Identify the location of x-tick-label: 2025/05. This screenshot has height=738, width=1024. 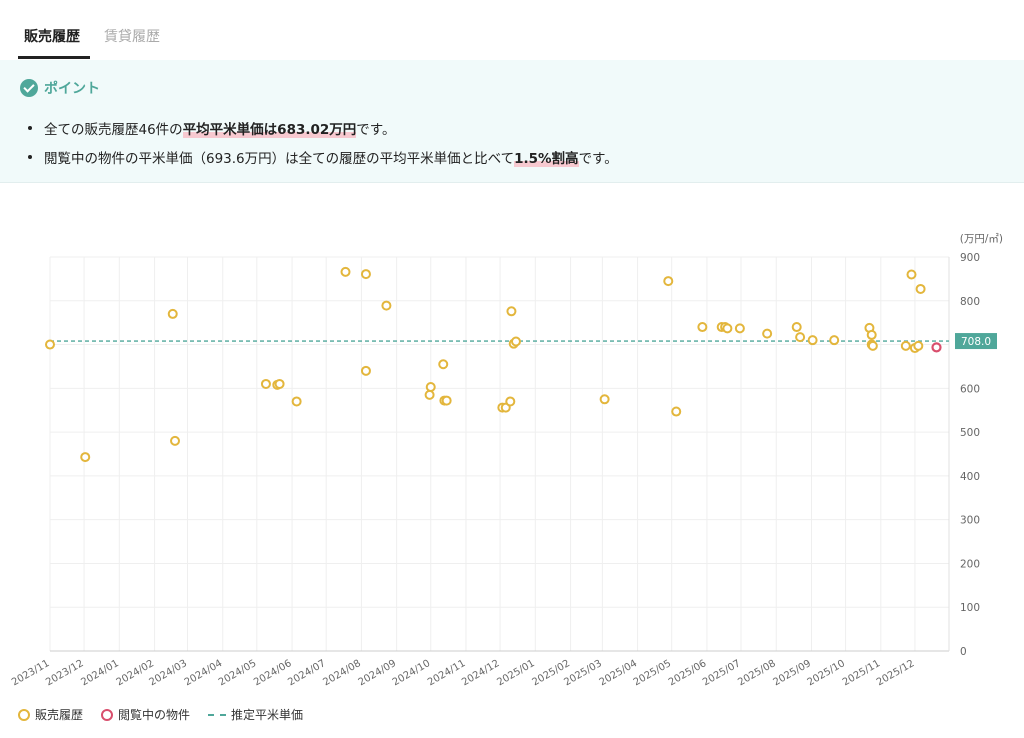
(652, 673).